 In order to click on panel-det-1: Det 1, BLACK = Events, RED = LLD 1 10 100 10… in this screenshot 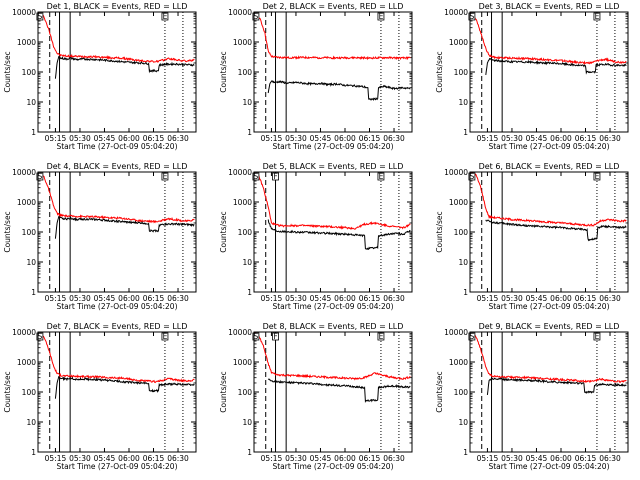, I will do `click(100, 76)`.